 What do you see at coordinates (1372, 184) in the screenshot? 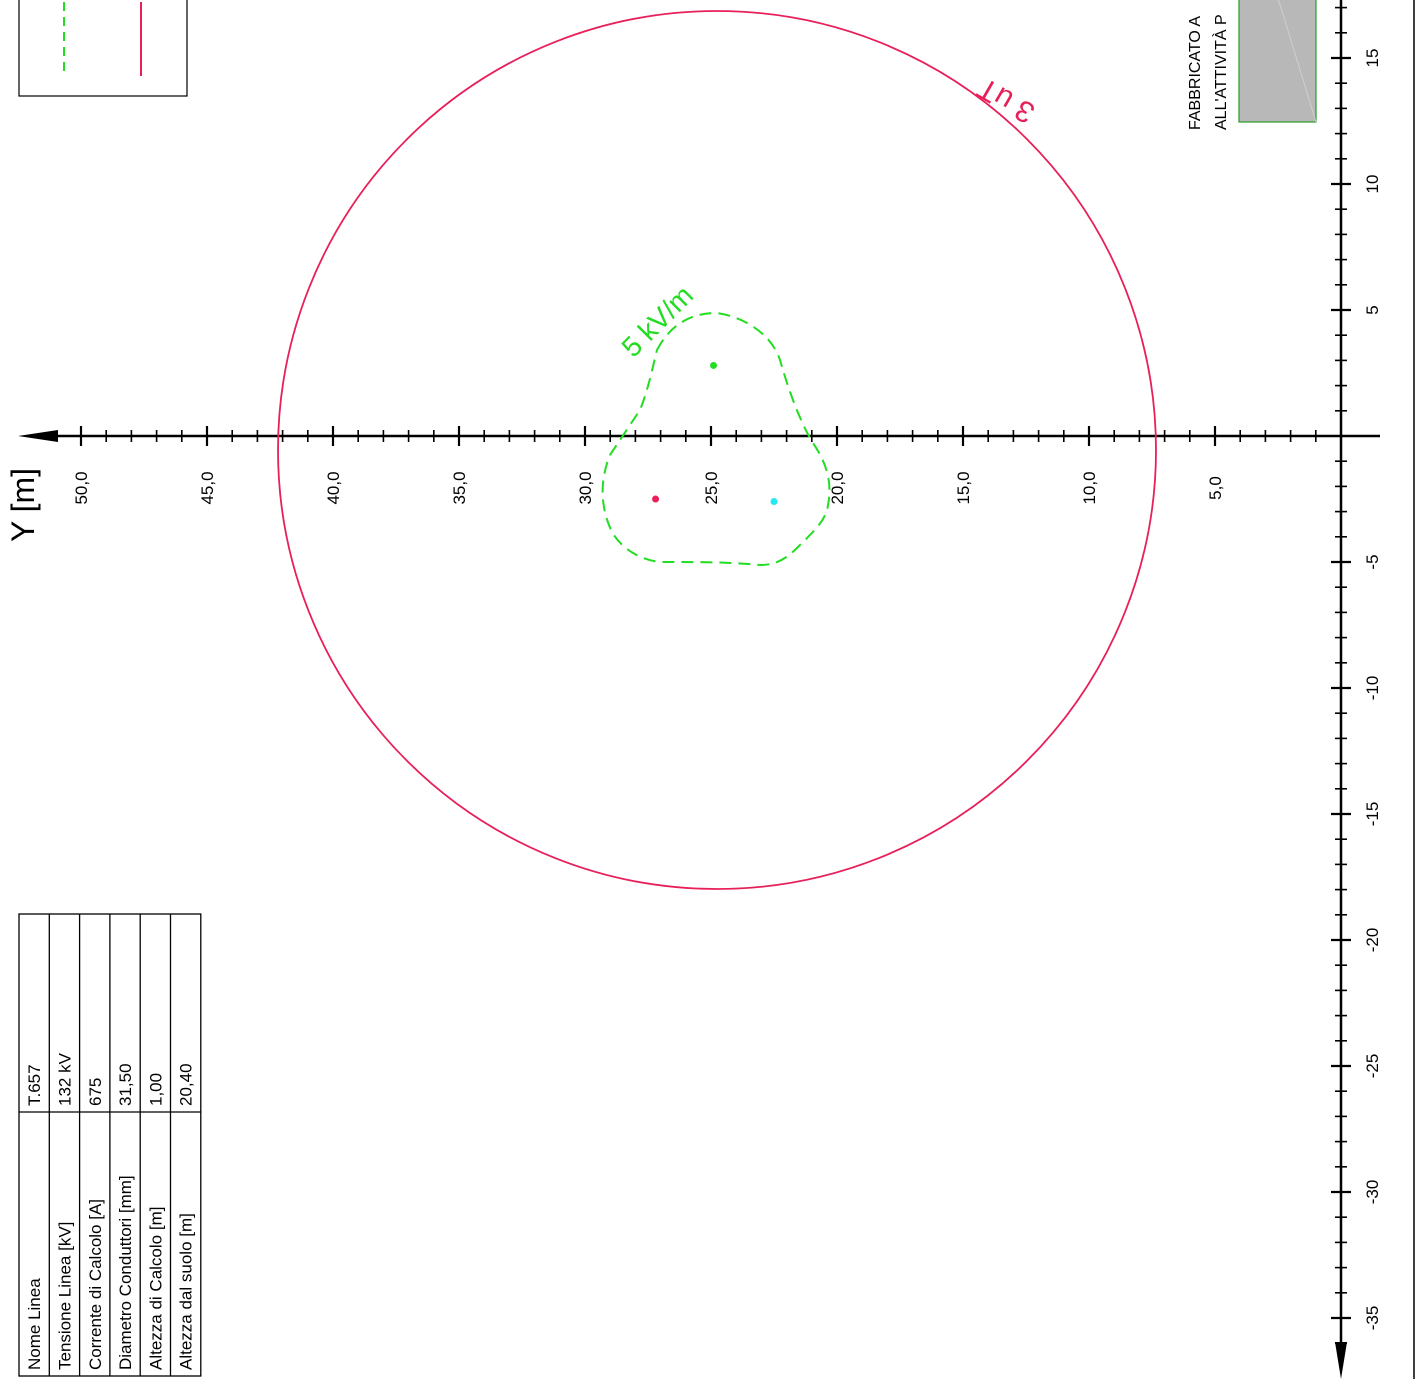
I see `x-axis-tick-label: 10` at bounding box center [1372, 184].